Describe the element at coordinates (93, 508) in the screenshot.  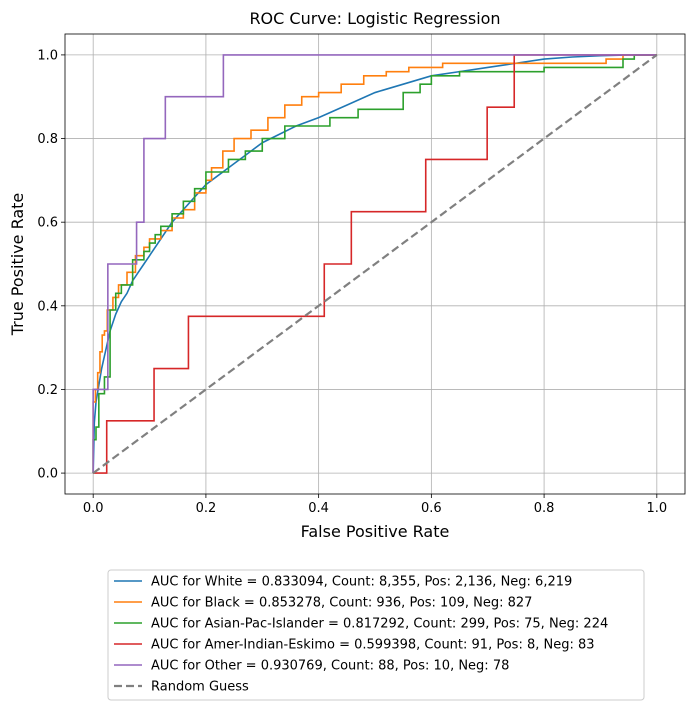
I see `x-tick-label: 0.0` at that location.